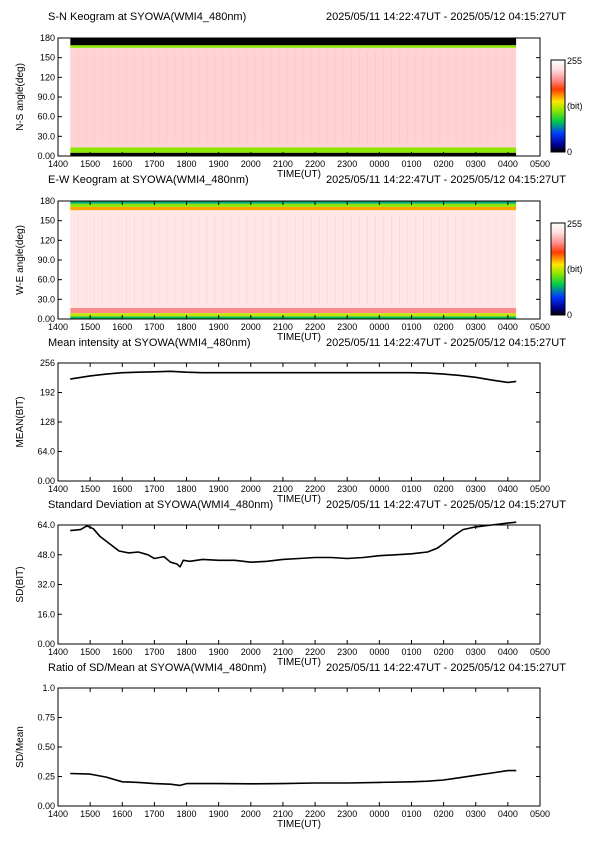 The image size is (595, 842). I want to click on y-tick-label: 0.50, so click(46, 747).